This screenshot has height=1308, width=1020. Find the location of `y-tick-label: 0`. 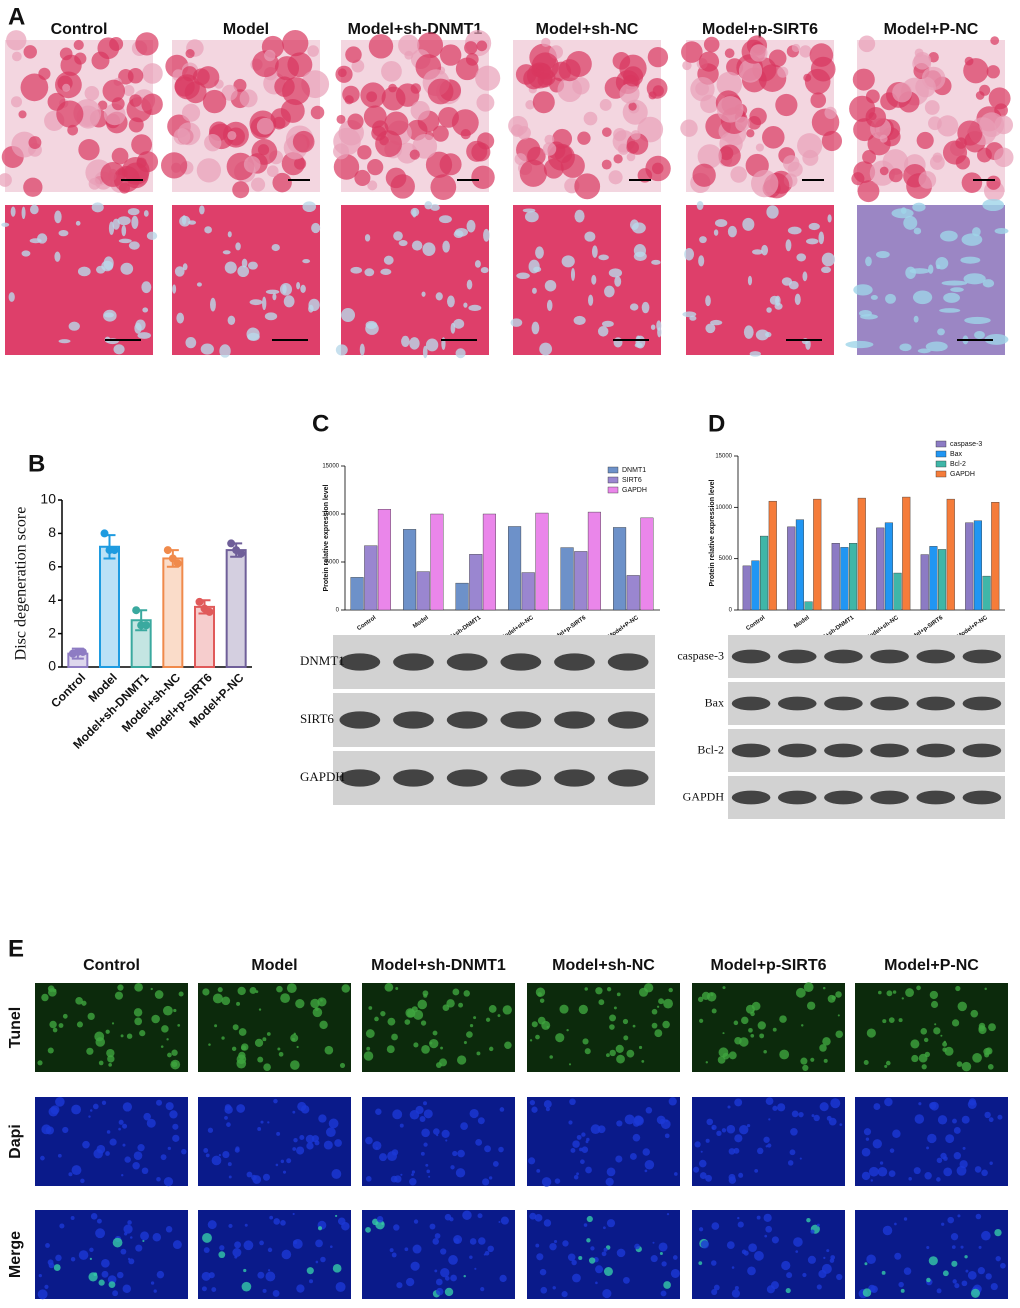

y-tick-label: 0 is located at coordinates (731, 611).